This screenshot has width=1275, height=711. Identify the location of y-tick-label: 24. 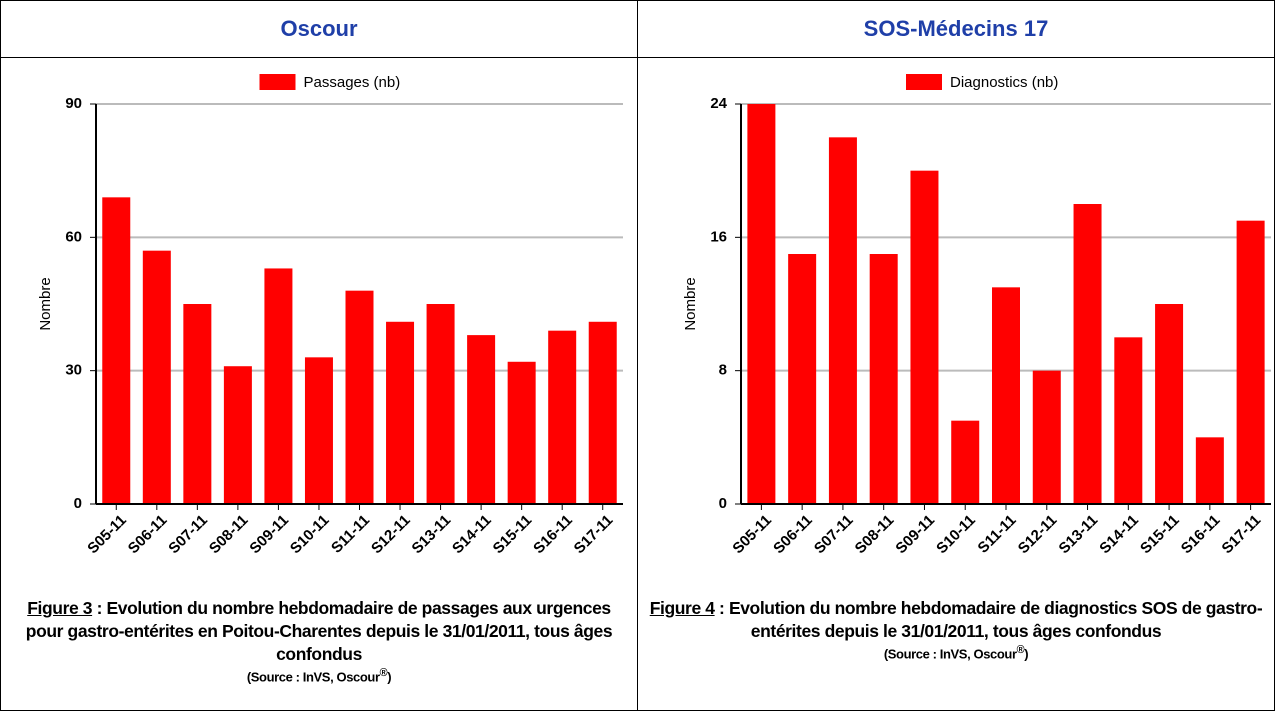
(718, 103).